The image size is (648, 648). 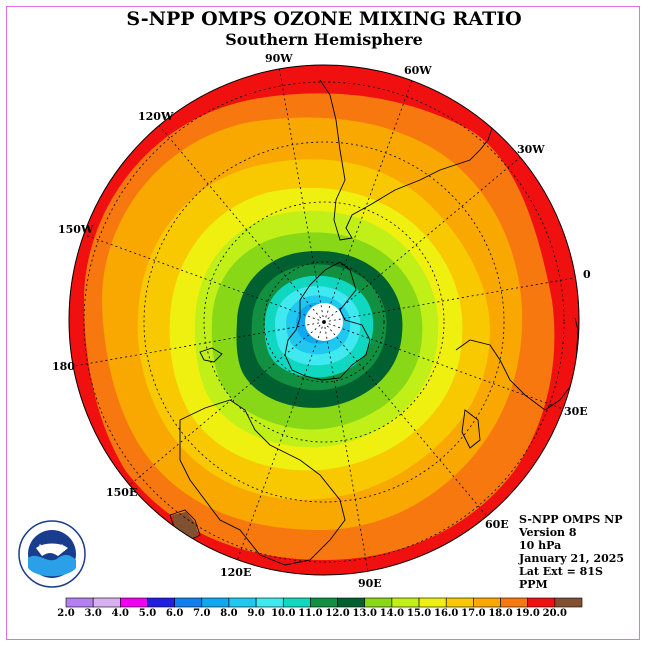 What do you see at coordinates (202, 613) in the screenshot?
I see `colorbar-tick-label: 7.0` at bounding box center [202, 613].